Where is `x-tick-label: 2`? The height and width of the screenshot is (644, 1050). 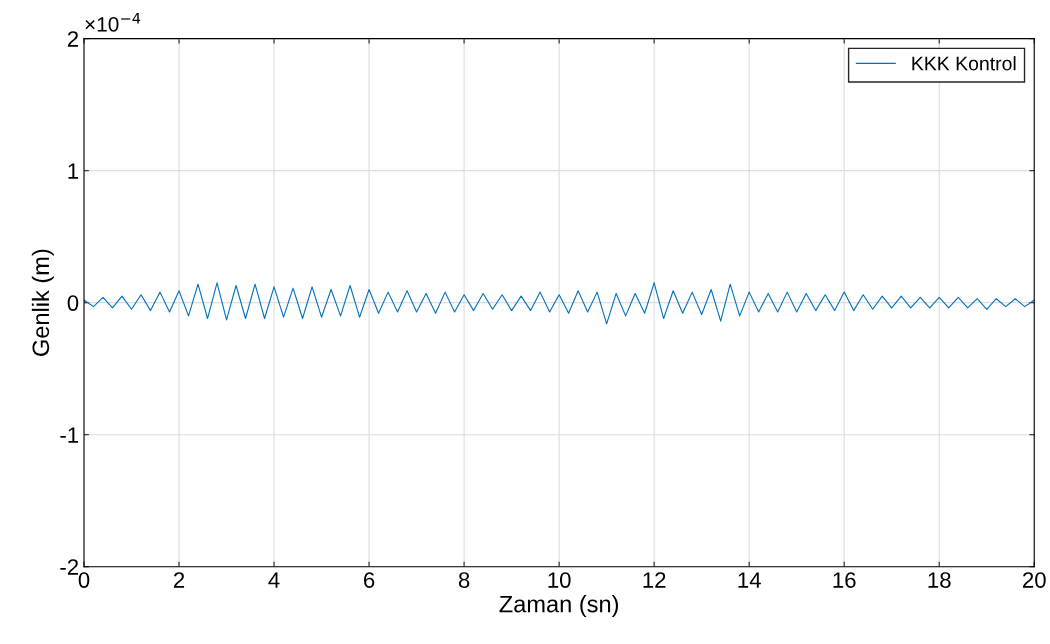 x-tick-label: 2 is located at coordinates (179, 580).